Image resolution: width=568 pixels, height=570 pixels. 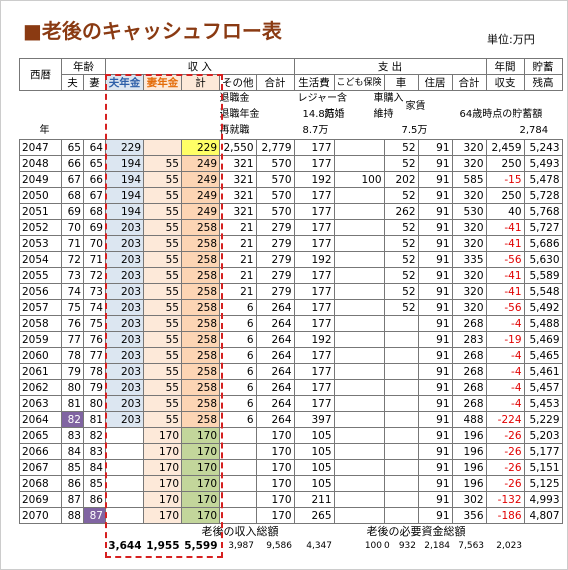 I want to click on cell: 85, so click(x=94, y=483).